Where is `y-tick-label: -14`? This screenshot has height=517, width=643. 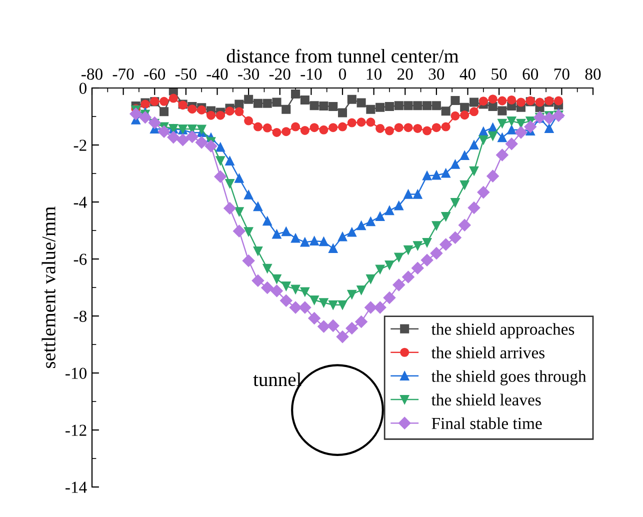
y-tick-label: -14 is located at coordinates (76, 487).